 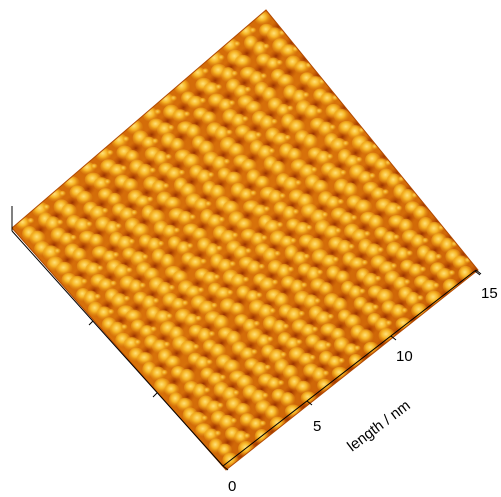 What do you see at coordinates (478, 272) in the screenshot?
I see `axis-end-cap` at bounding box center [478, 272].